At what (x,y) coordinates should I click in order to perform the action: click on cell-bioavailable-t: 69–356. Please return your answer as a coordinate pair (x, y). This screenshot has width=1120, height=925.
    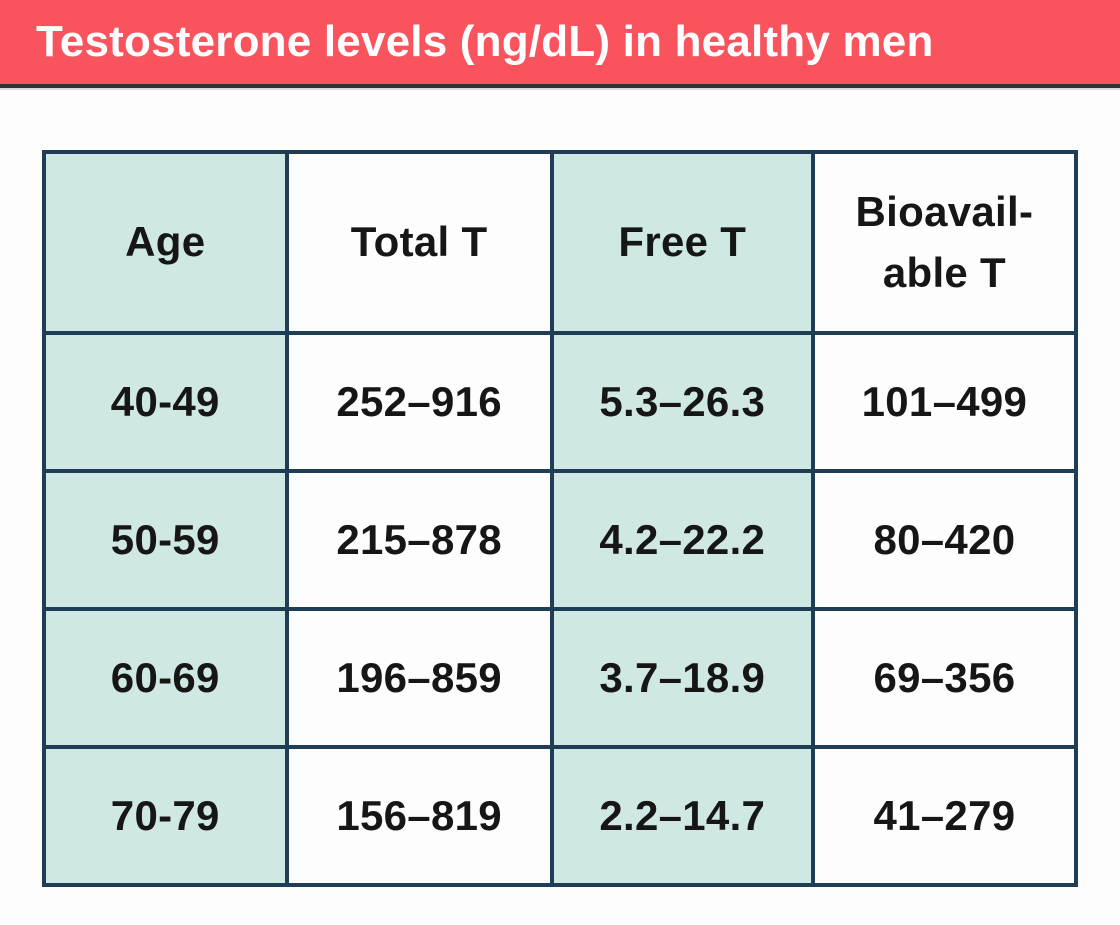
    Looking at the image, I should click on (944, 678).